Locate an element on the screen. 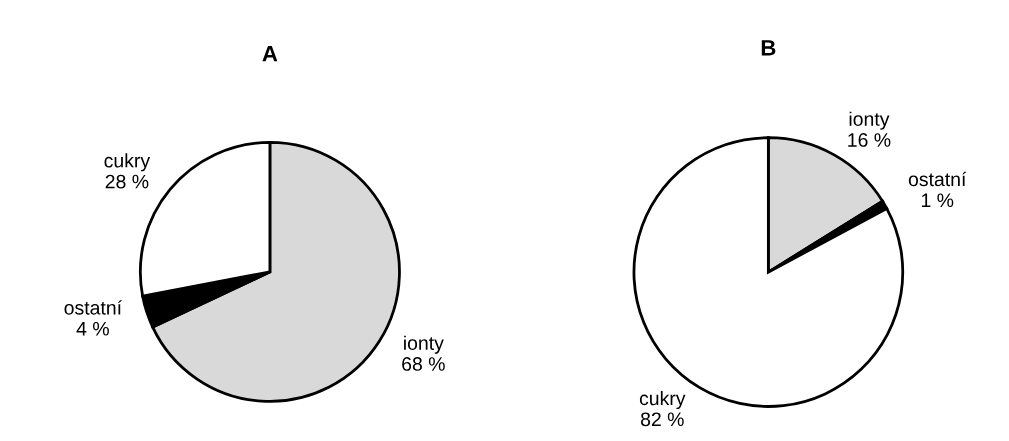  data-label: 4 % is located at coordinates (92, 328).